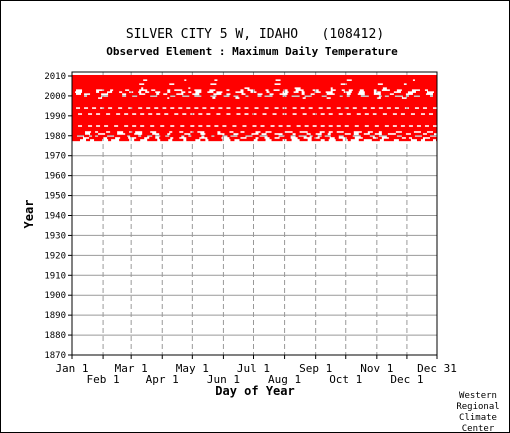  Describe the element at coordinates (55, 216) in the screenshot. I see `y-tick-label: 1940` at that location.